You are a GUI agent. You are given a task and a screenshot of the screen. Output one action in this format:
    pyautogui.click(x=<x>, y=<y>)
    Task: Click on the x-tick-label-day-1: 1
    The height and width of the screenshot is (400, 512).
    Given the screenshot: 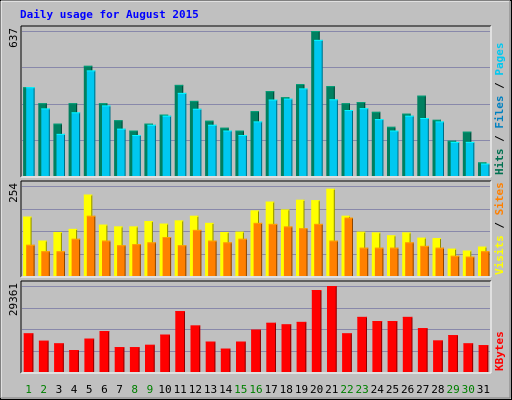 What is the action you would take?
    pyautogui.click(x=28, y=389)
    